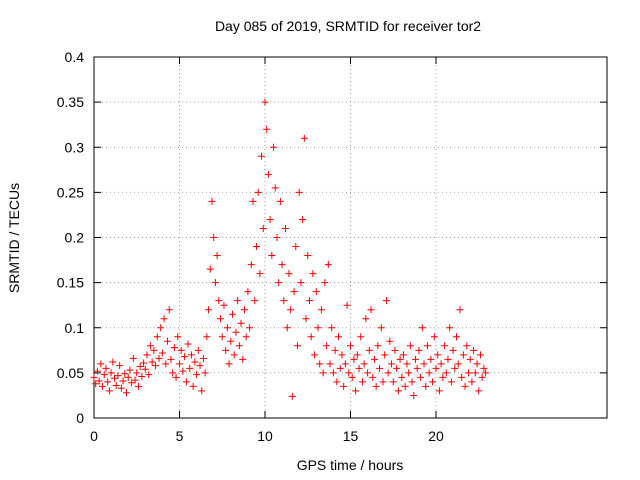  Describe the element at coordinates (75, 147) in the screenshot. I see `y-tick-label: 0.3` at that location.